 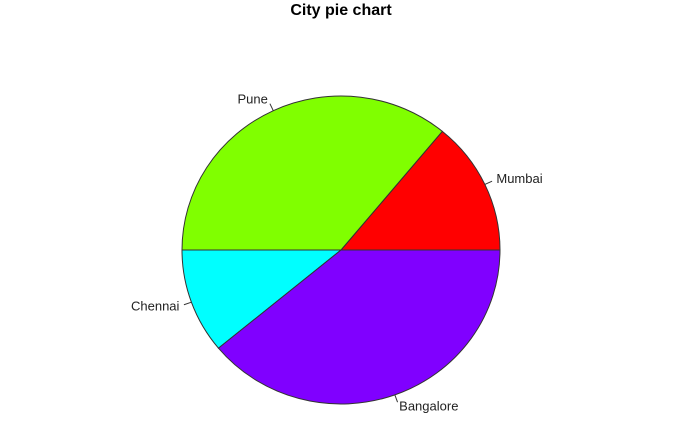 I want to click on pie-slice-mumbai, so click(x=420, y=190).